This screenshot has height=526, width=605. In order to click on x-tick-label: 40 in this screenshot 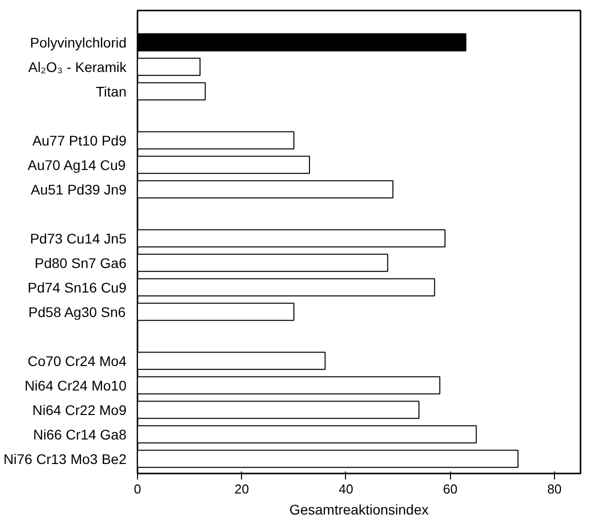, I will do `click(346, 489)`.